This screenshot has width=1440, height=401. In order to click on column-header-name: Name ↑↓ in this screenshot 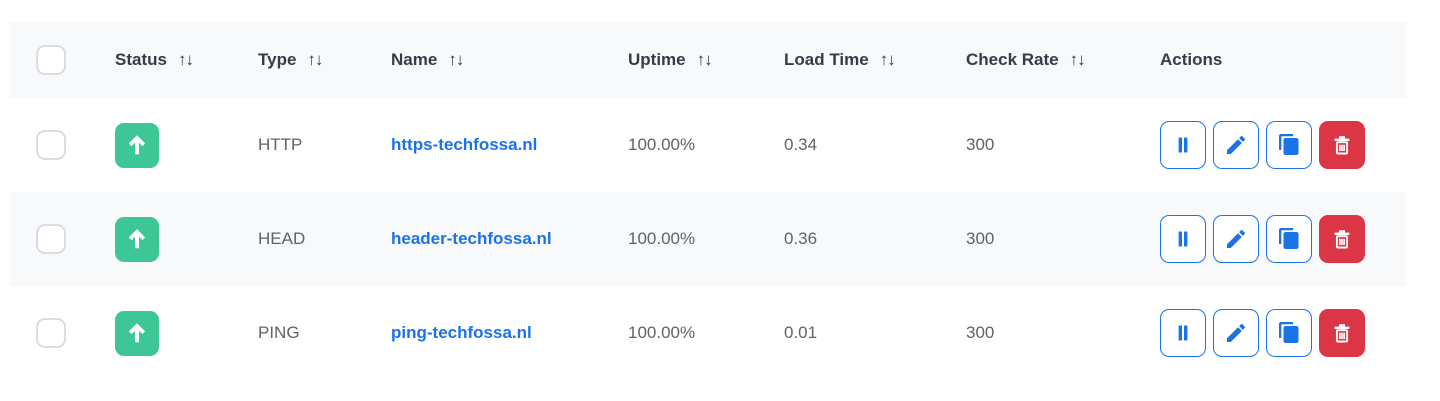, I will do `click(509, 60)`.